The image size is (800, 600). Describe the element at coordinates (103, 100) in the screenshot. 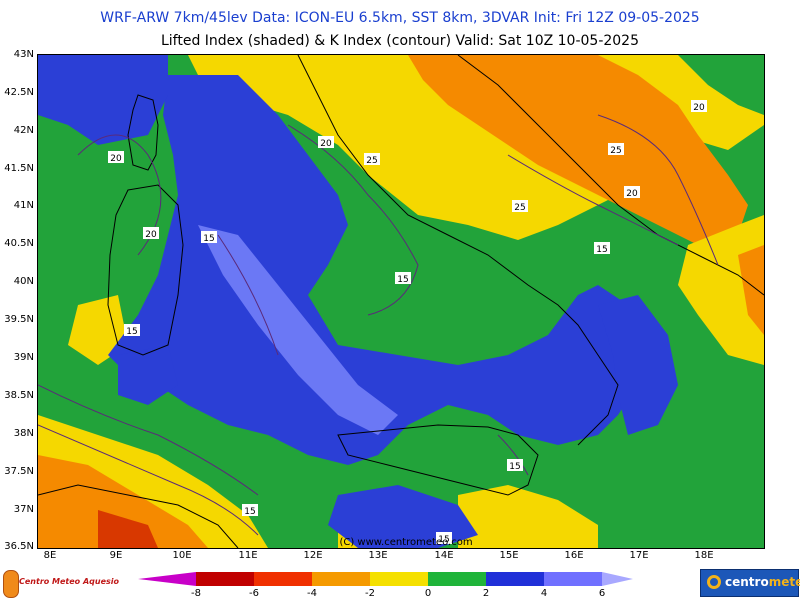

I see `shading-blue-ligurian` at that location.